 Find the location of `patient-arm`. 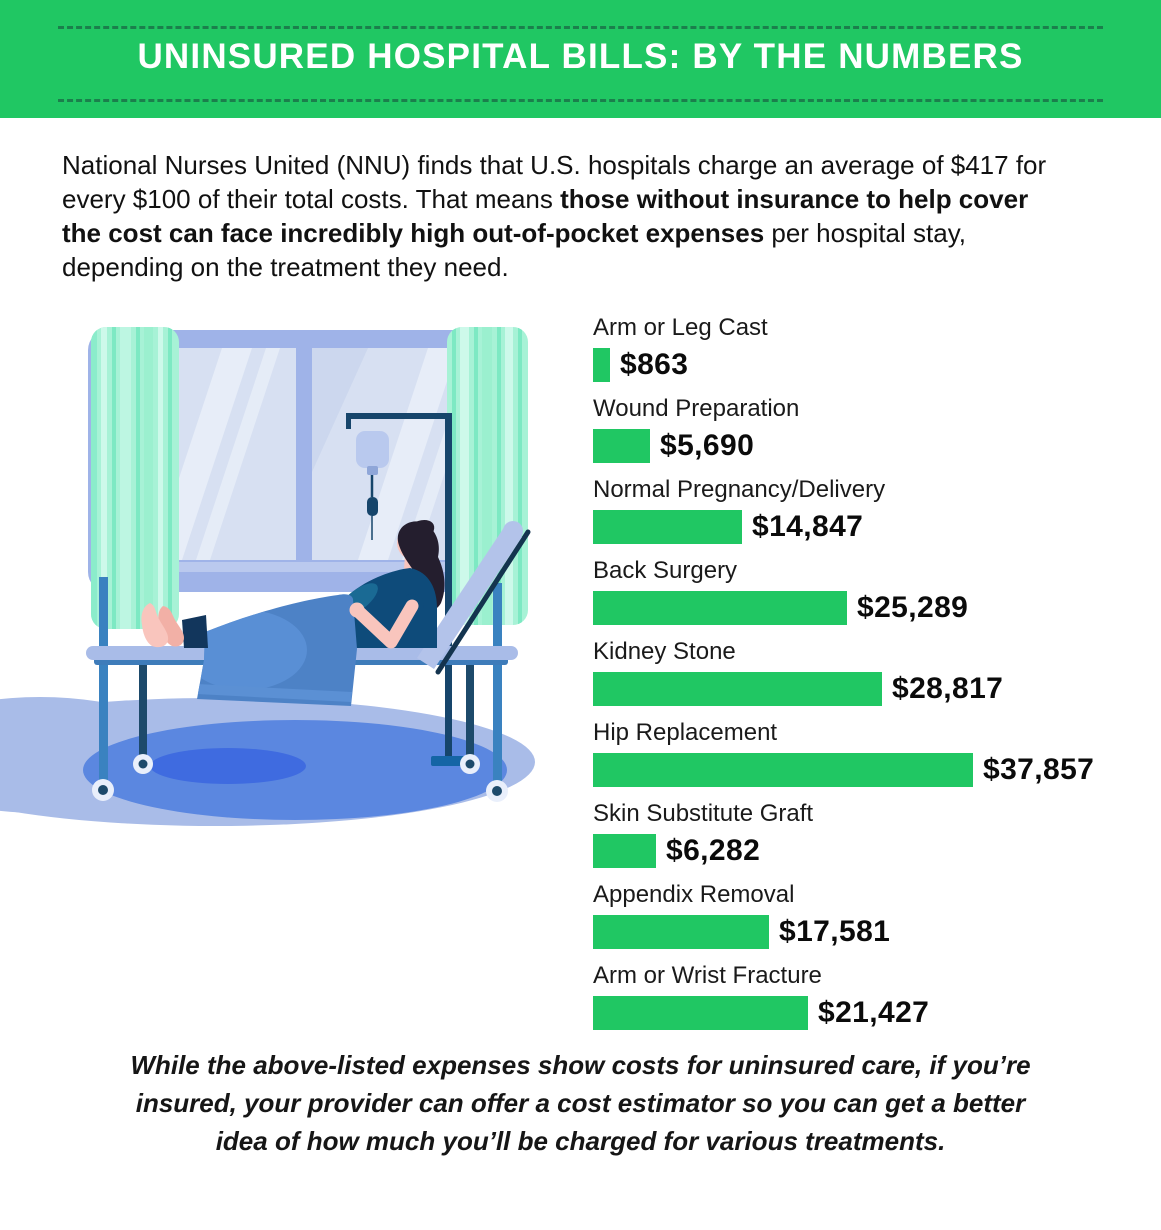

patient-arm is located at coordinates (385, 624).